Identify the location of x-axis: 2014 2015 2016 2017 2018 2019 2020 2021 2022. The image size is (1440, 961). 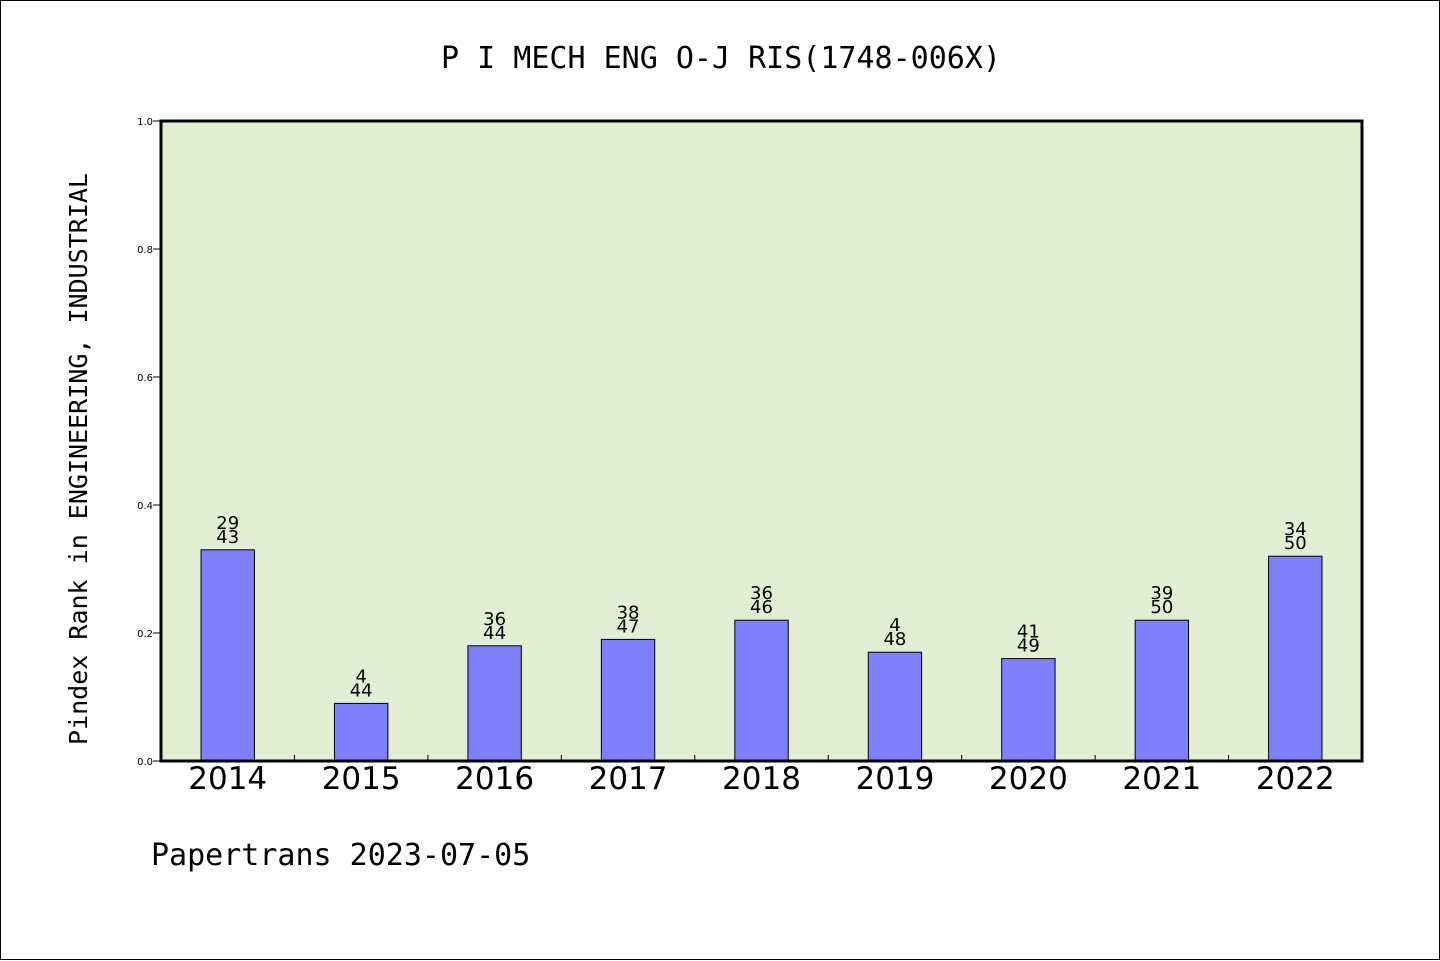
(761, 776).